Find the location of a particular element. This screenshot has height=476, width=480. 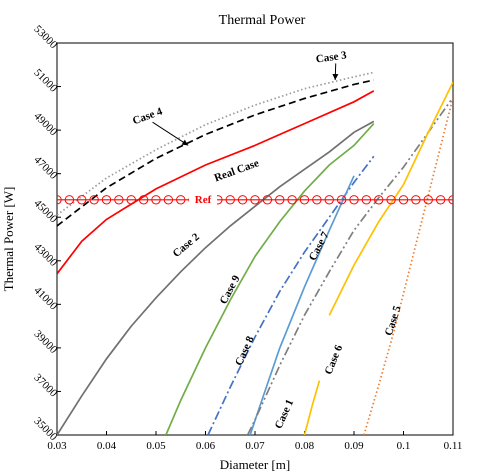

y-tick-label: 53000 is located at coordinates (45, 37).